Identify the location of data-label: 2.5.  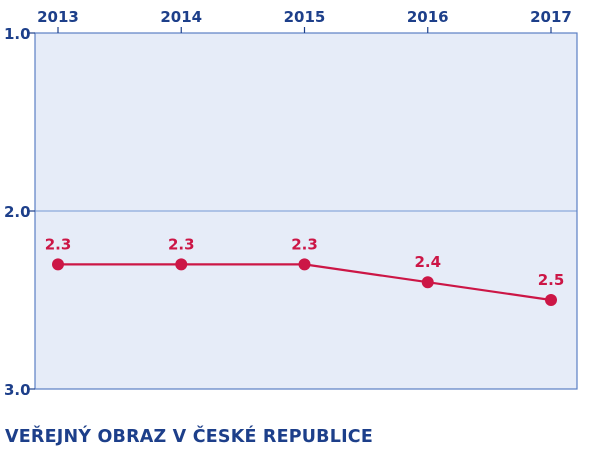
(551, 280).